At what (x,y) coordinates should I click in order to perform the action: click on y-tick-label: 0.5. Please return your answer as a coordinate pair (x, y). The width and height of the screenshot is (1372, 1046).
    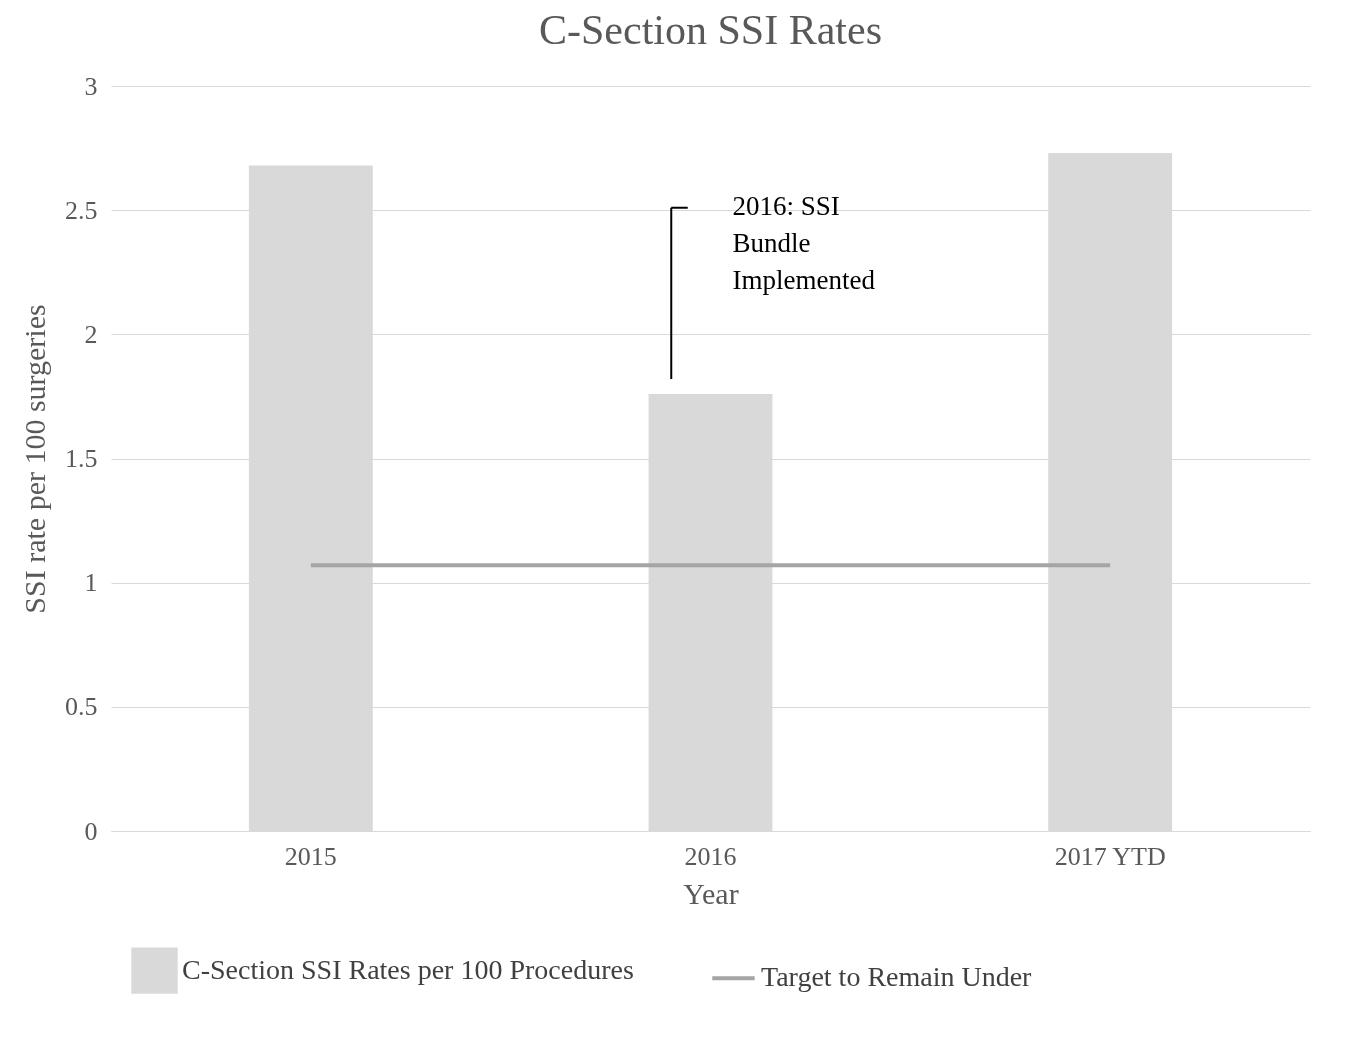
    Looking at the image, I should click on (81, 707).